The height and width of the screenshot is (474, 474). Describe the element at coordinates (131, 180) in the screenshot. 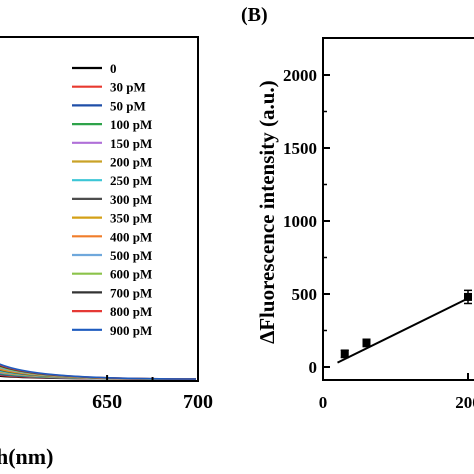

I see `legend-label: 250 pM` at that location.